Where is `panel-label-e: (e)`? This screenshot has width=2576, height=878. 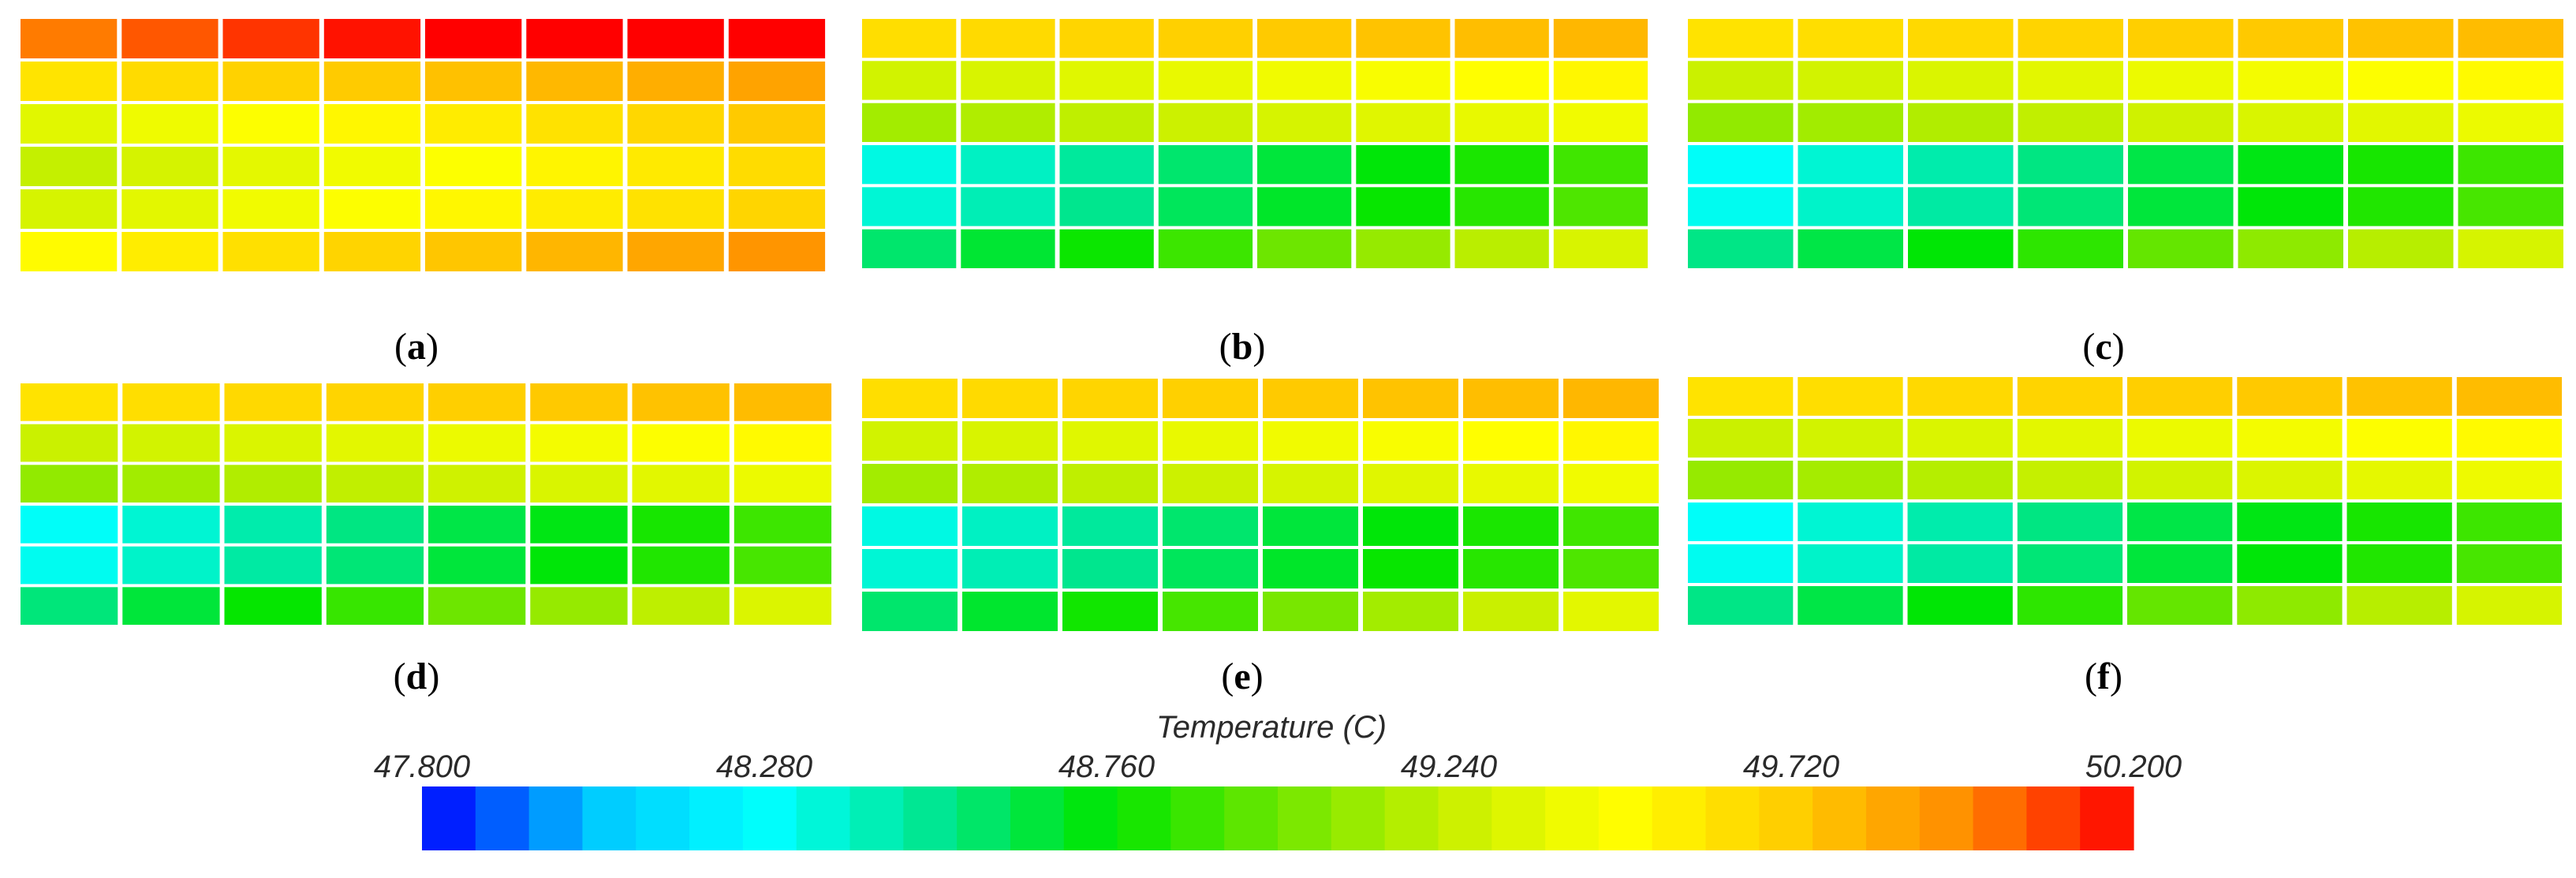
panel-label-e: (e) is located at coordinates (1242, 676).